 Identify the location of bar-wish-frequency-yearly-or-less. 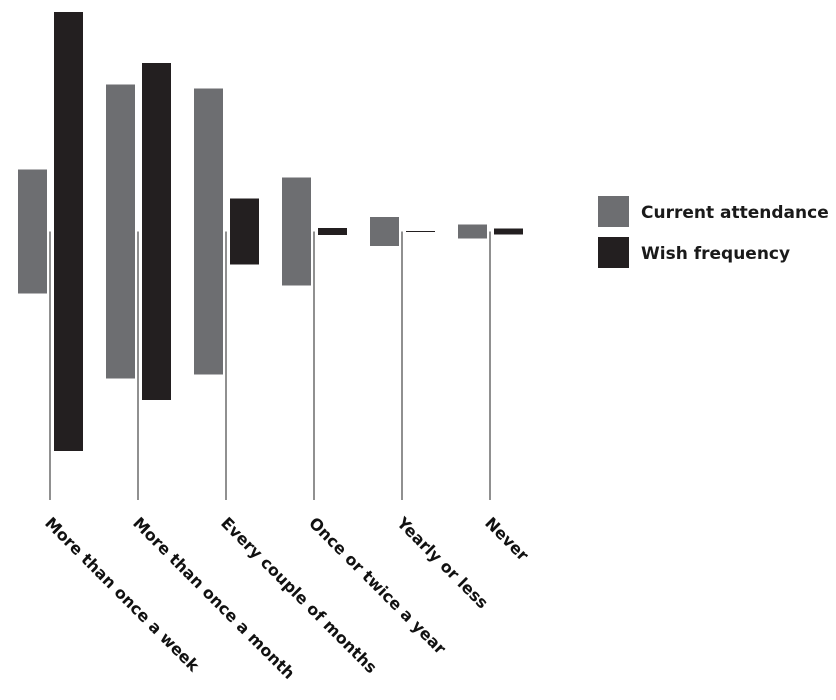
(420, 231).